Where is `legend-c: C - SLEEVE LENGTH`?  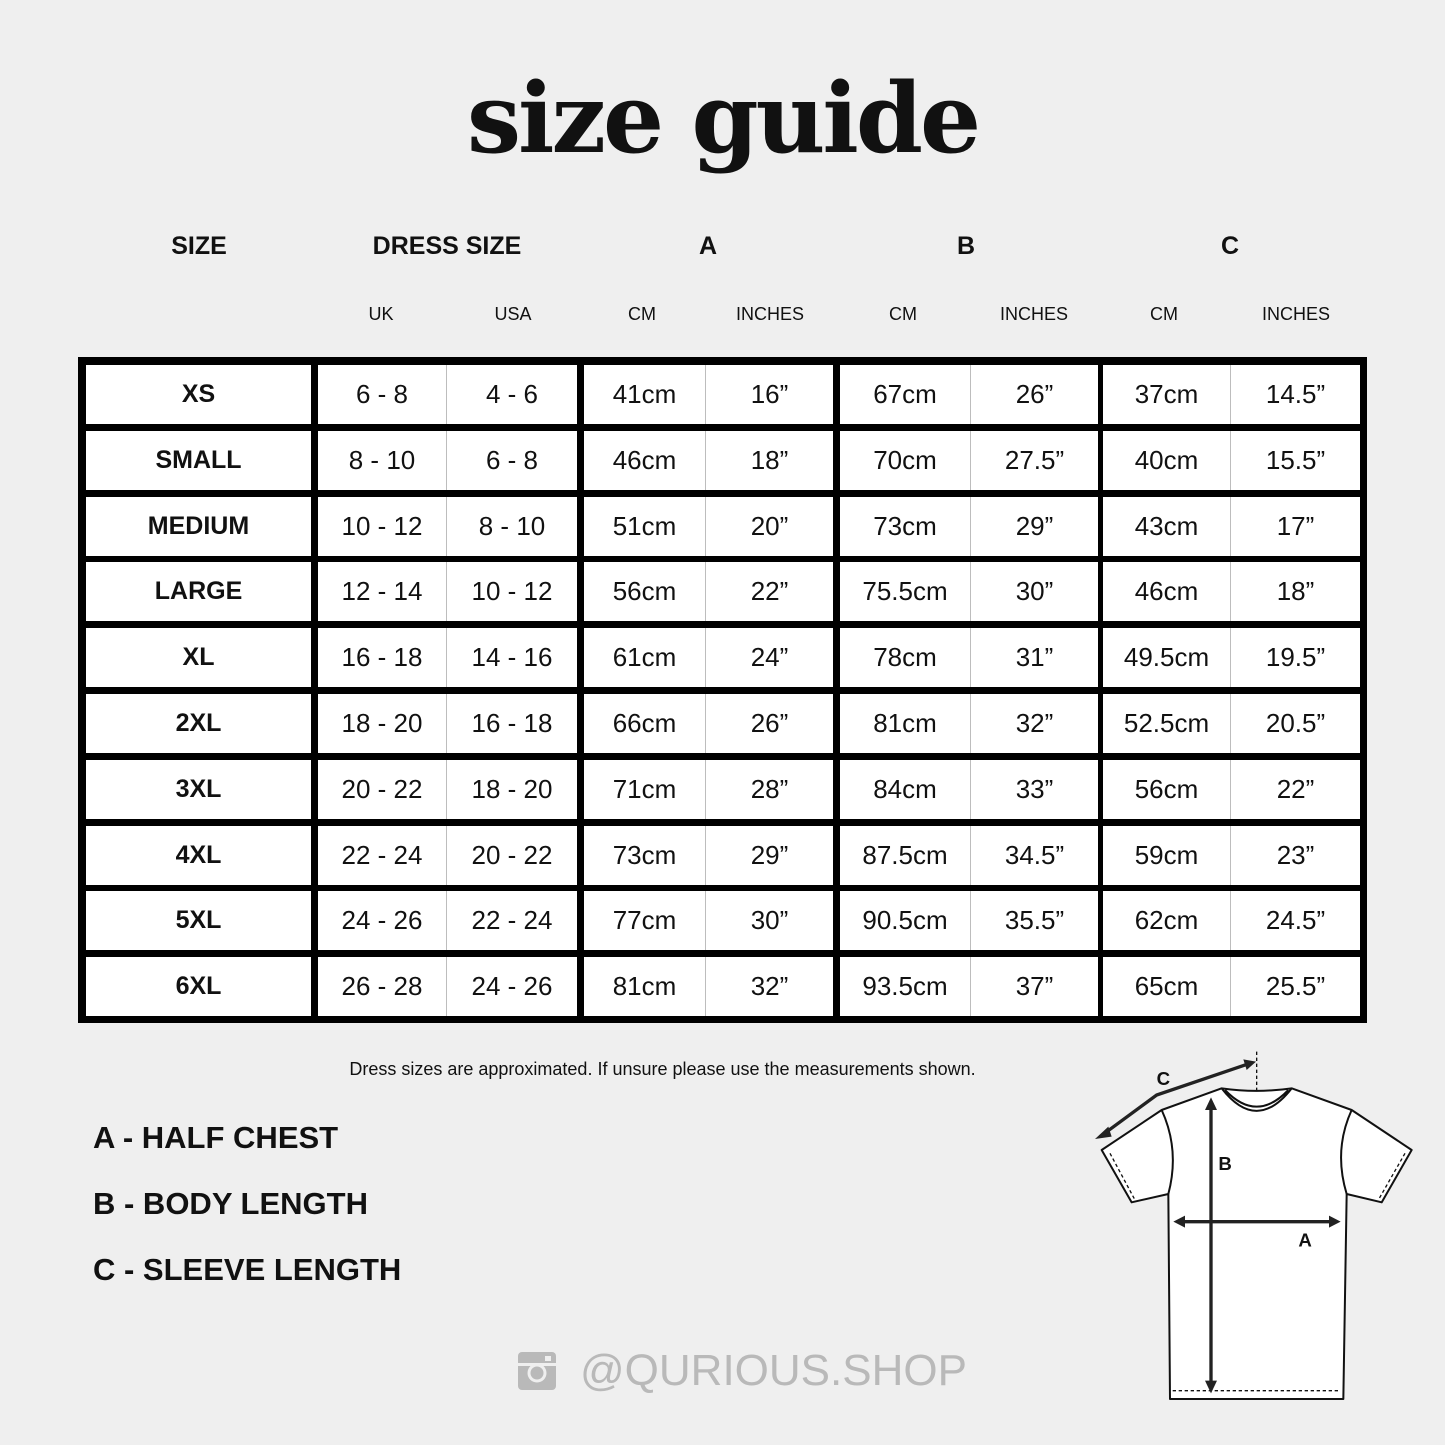
legend-c: C - SLEEVE LENGTH is located at coordinates (247, 1269).